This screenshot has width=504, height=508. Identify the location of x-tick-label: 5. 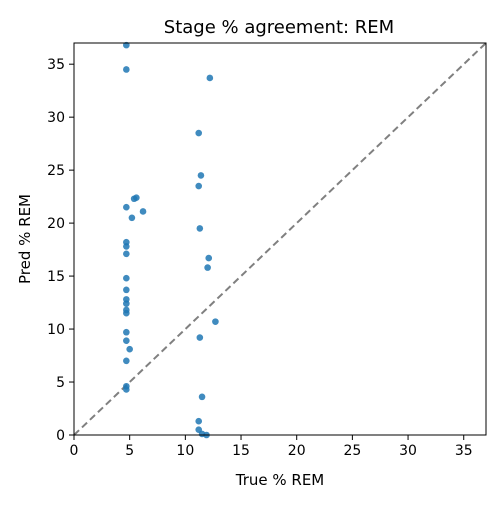
(129, 451).